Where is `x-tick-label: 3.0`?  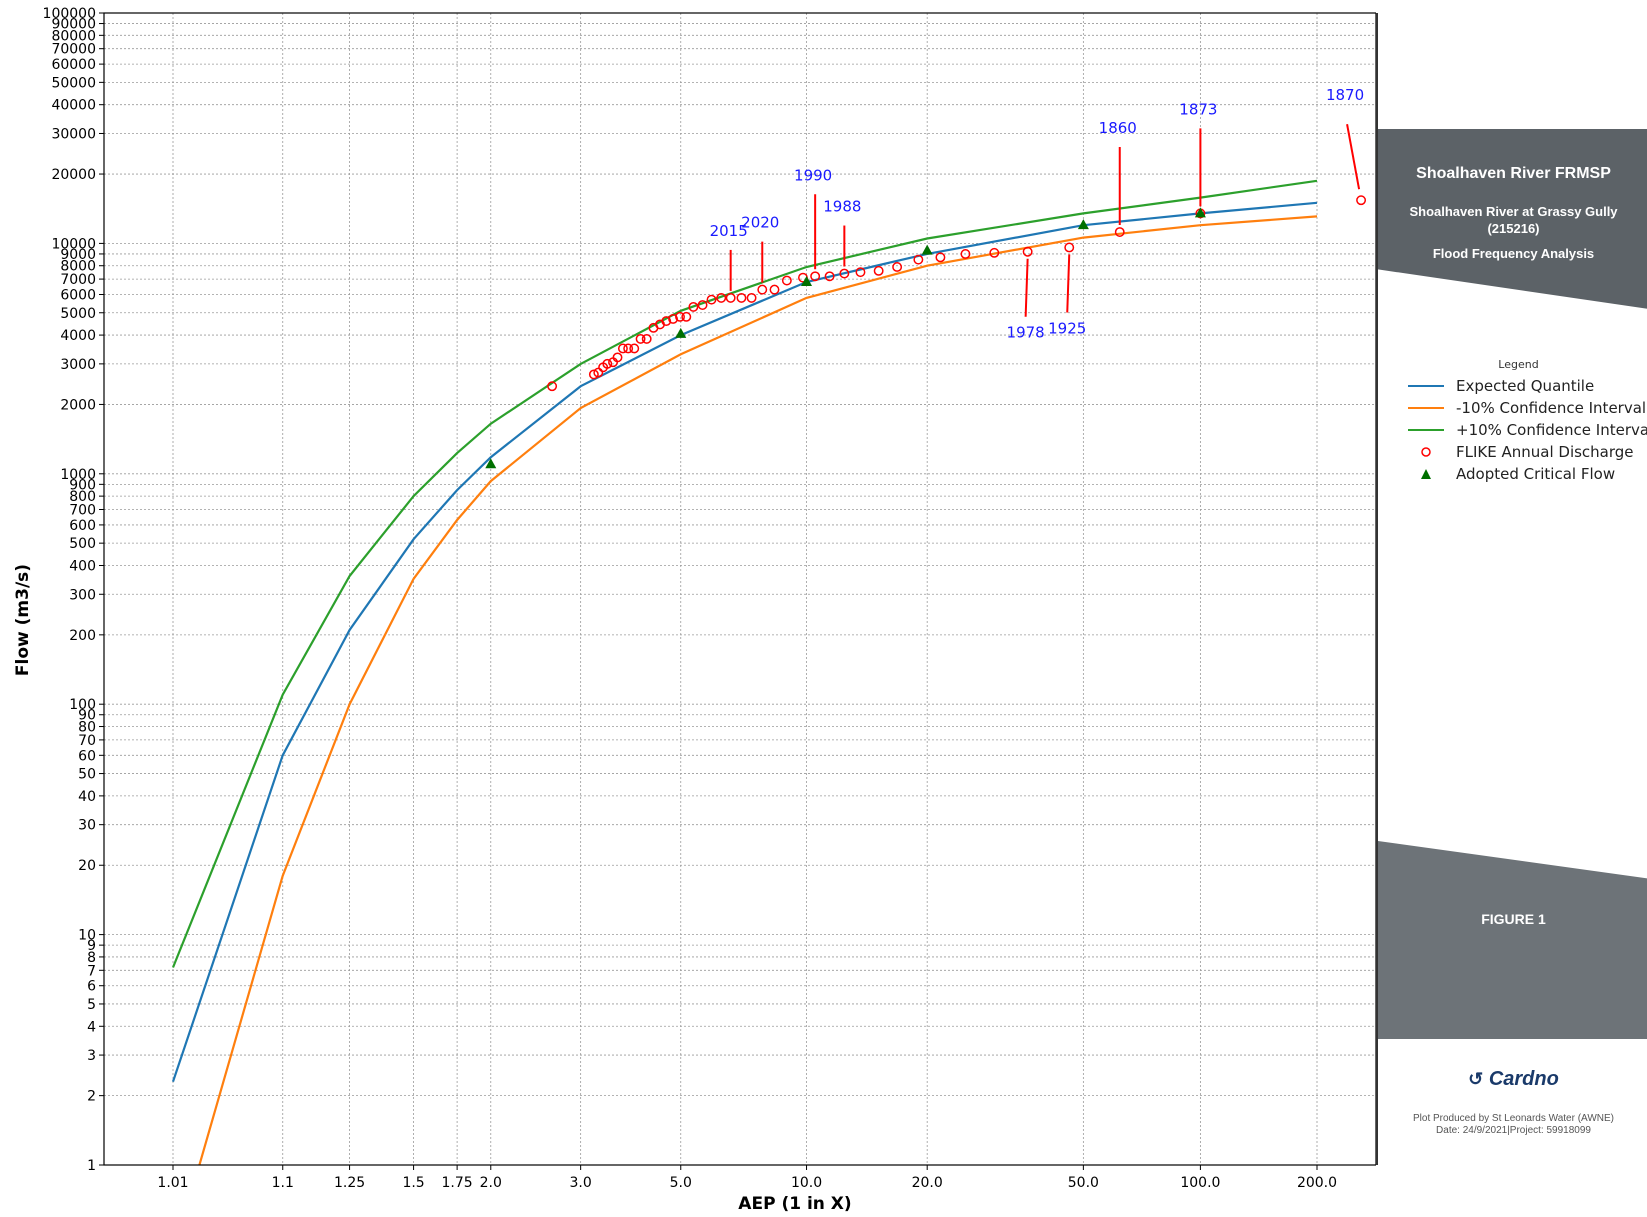
x-tick-label: 3.0 is located at coordinates (581, 1183).